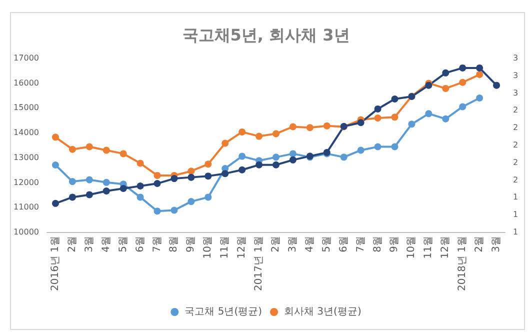 Image resolution: width=532 pixels, height=336 pixels. I want to click on x-tick-label: 2017년 1월, so click(259, 263).